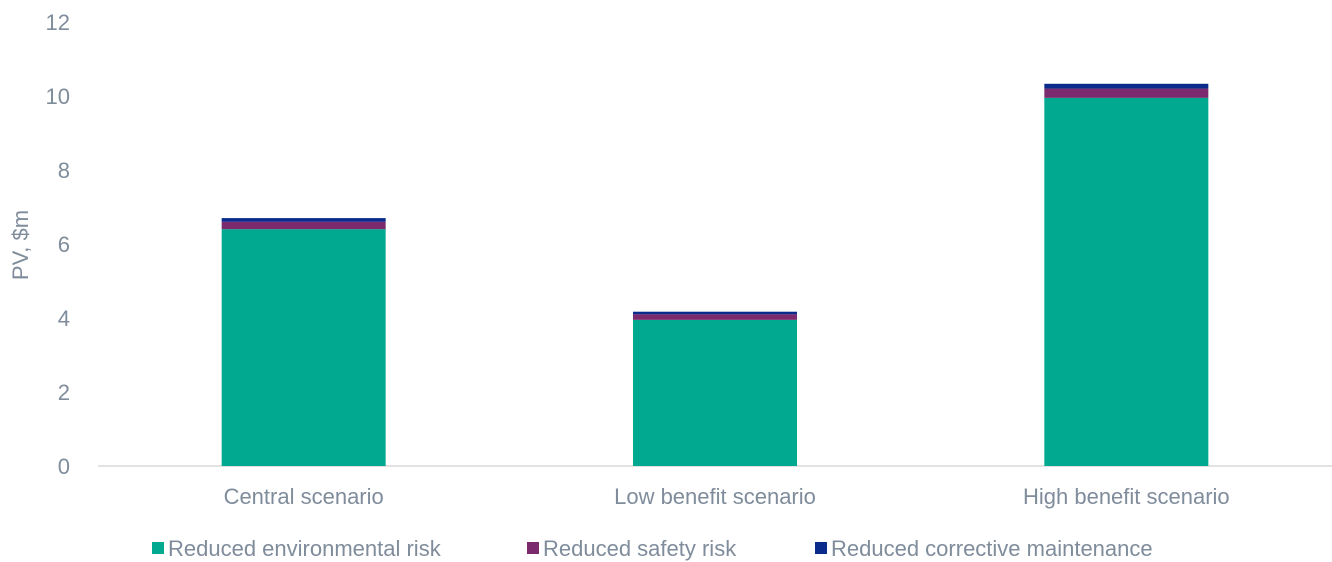 The height and width of the screenshot is (562, 1332). Describe the element at coordinates (64, 318) in the screenshot. I see `y-tick-label: 4` at that location.